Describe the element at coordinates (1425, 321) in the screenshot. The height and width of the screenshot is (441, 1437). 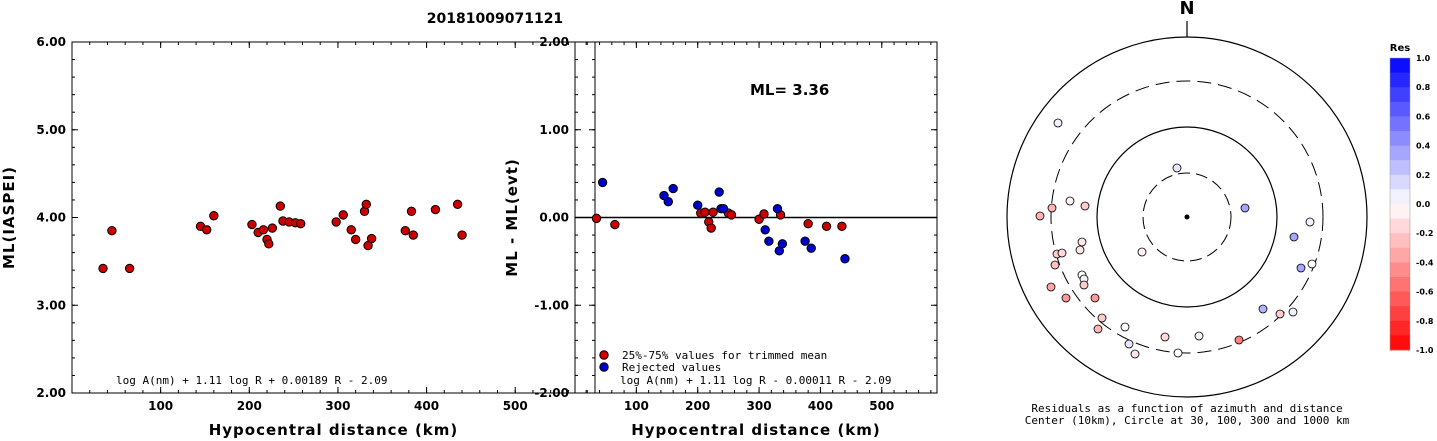
I see `colorbar-tick-label: -0.8` at that location.